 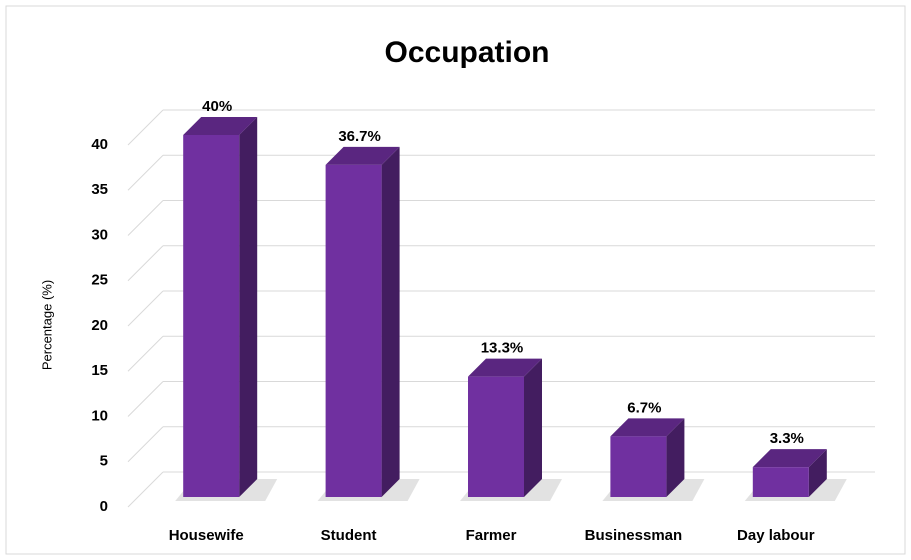 What do you see at coordinates (104, 461) in the screenshot?
I see `y-tick-label: 5` at bounding box center [104, 461].